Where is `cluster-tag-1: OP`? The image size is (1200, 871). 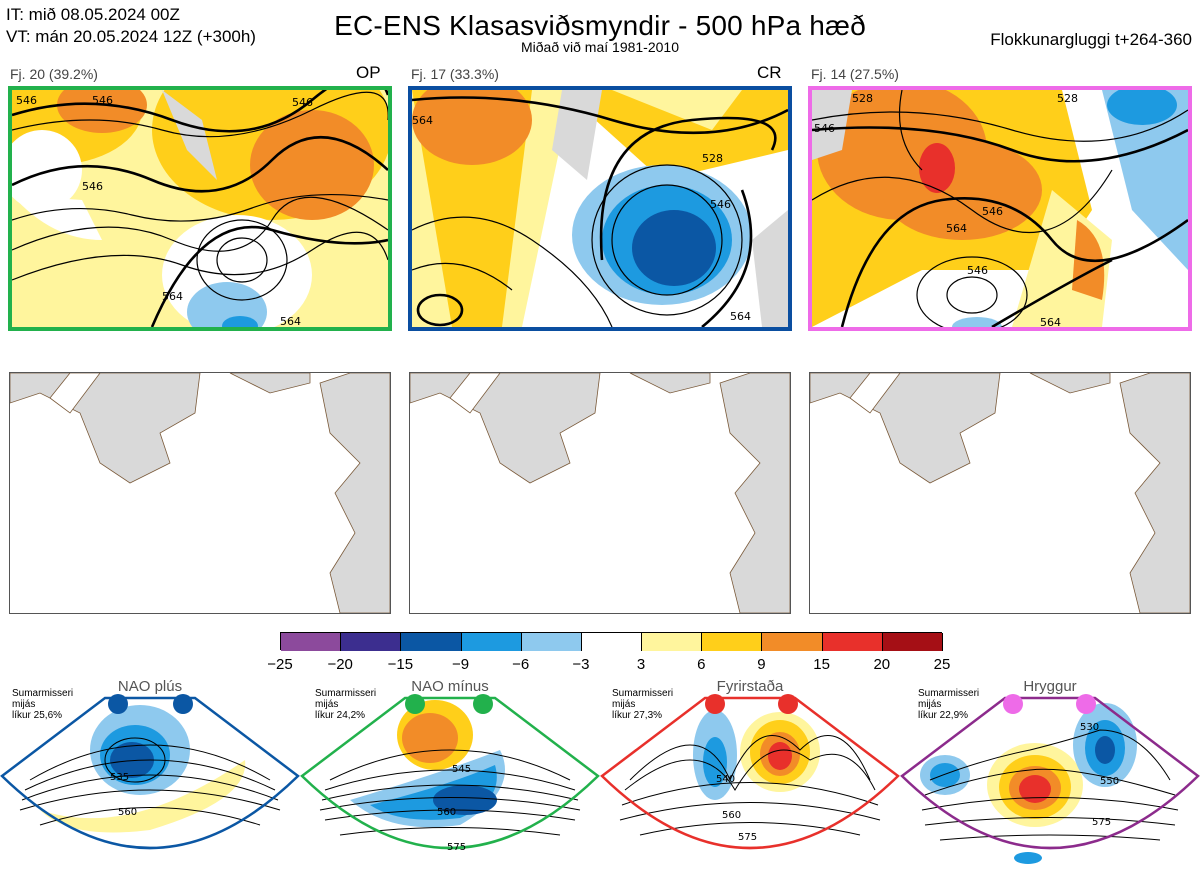 cluster-tag-1: OP is located at coordinates (368, 72).